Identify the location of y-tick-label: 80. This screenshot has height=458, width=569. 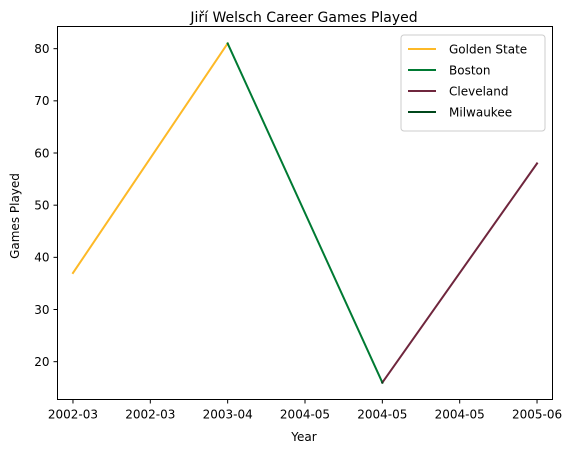
(41, 49).